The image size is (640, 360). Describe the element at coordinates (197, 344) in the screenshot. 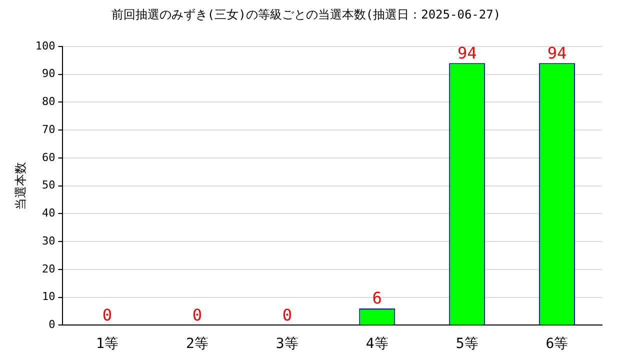

I see `x-tick-label: 2等` at that location.